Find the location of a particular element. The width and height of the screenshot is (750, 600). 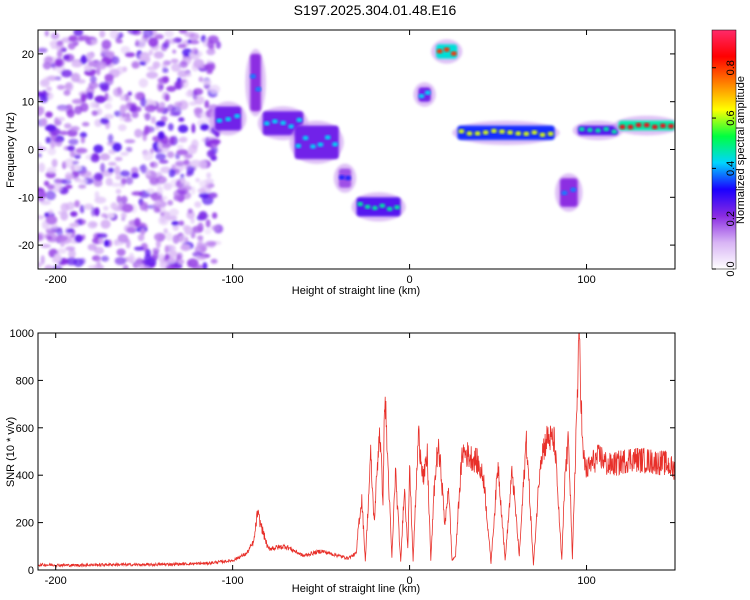

snr-y-tick-label: 400 is located at coordinates (25, 476).